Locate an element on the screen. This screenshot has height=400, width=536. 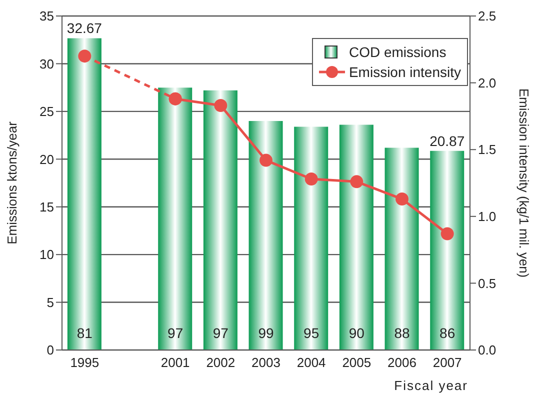
y2-tick-label: 0.0 is located at coordinates (487, 350).